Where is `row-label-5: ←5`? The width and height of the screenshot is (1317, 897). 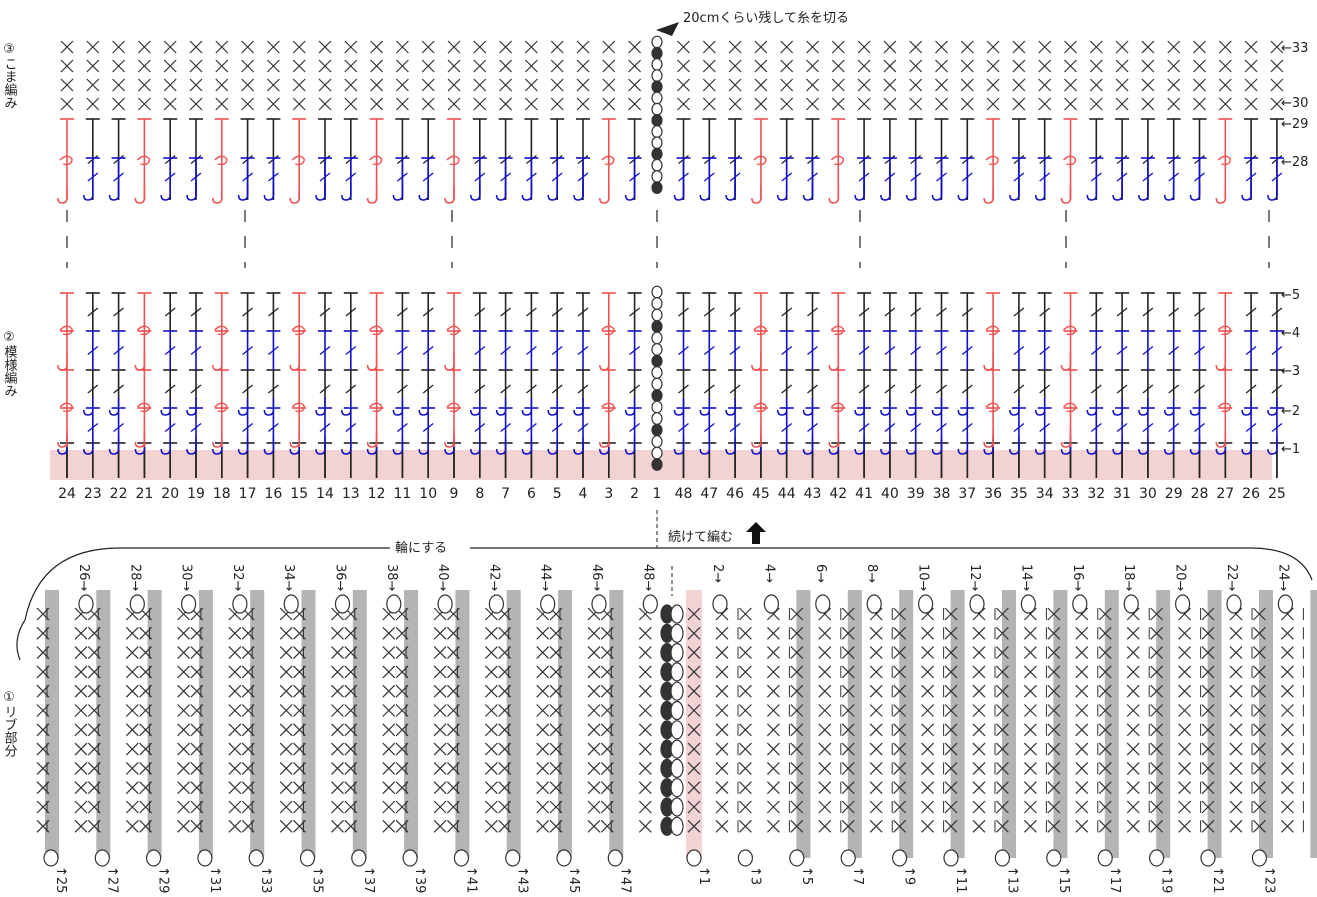
row-label-5: ←5 is located at coordinates (1290, 295).